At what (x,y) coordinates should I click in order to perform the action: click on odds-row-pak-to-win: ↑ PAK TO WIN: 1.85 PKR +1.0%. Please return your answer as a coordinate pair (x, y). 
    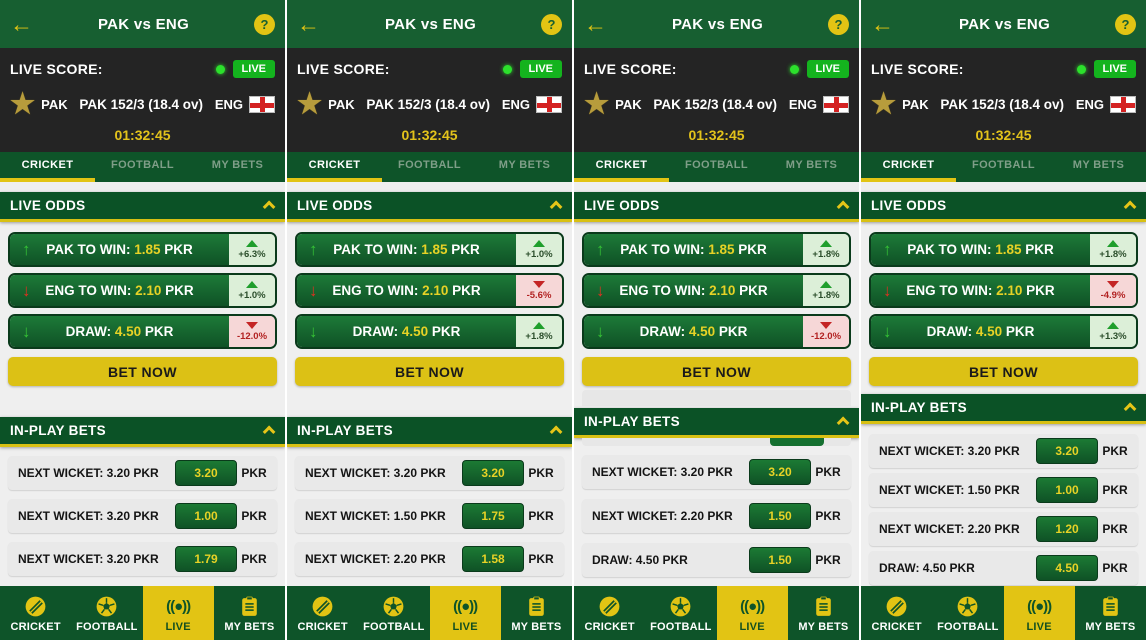
    Looking at the image, I should click on (429, 249).